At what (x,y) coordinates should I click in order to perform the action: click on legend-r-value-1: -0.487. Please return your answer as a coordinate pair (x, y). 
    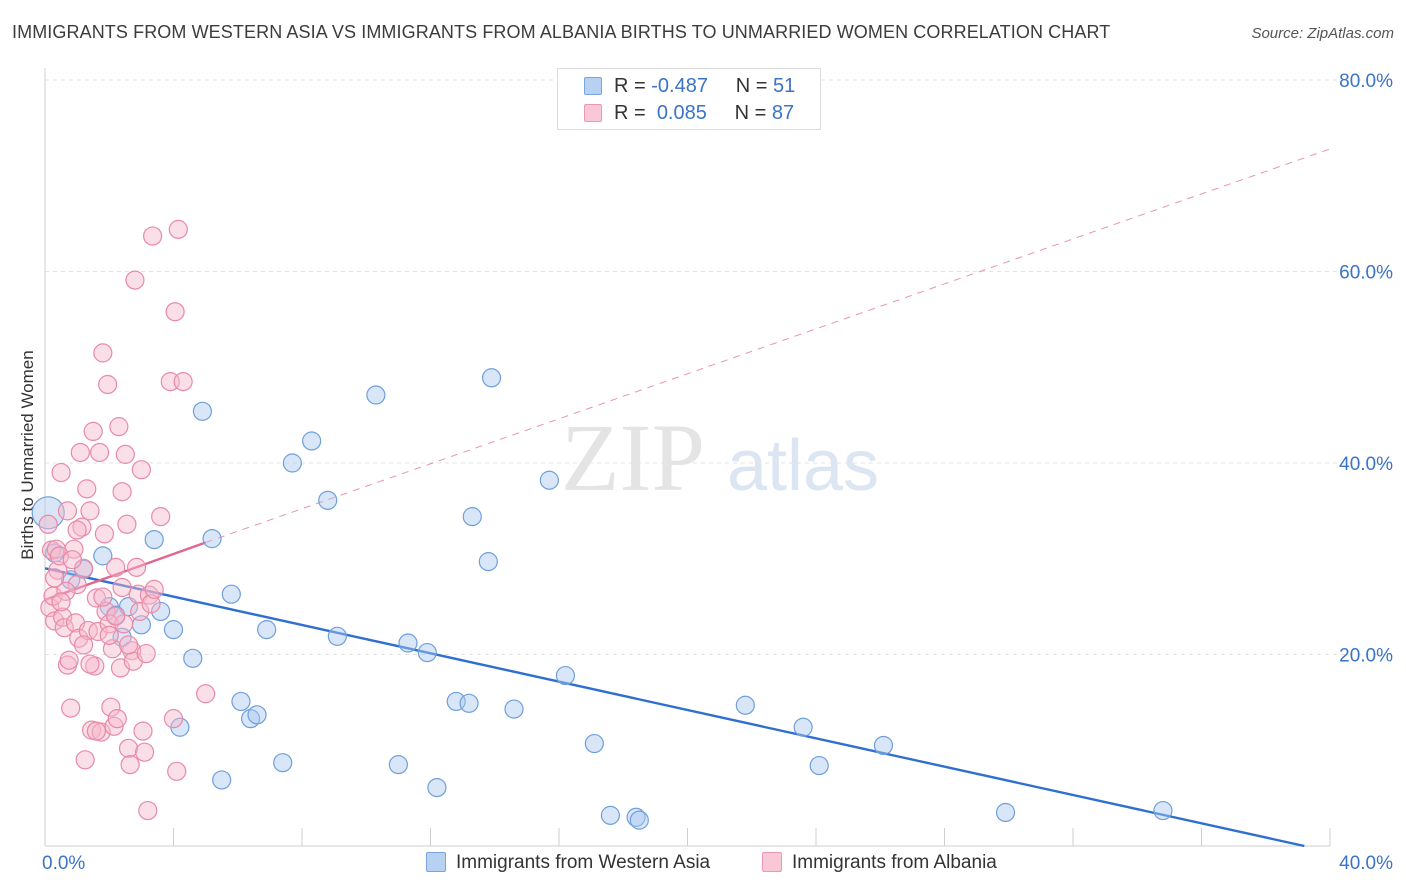
    Looking at the image, I should click on (679, 86).